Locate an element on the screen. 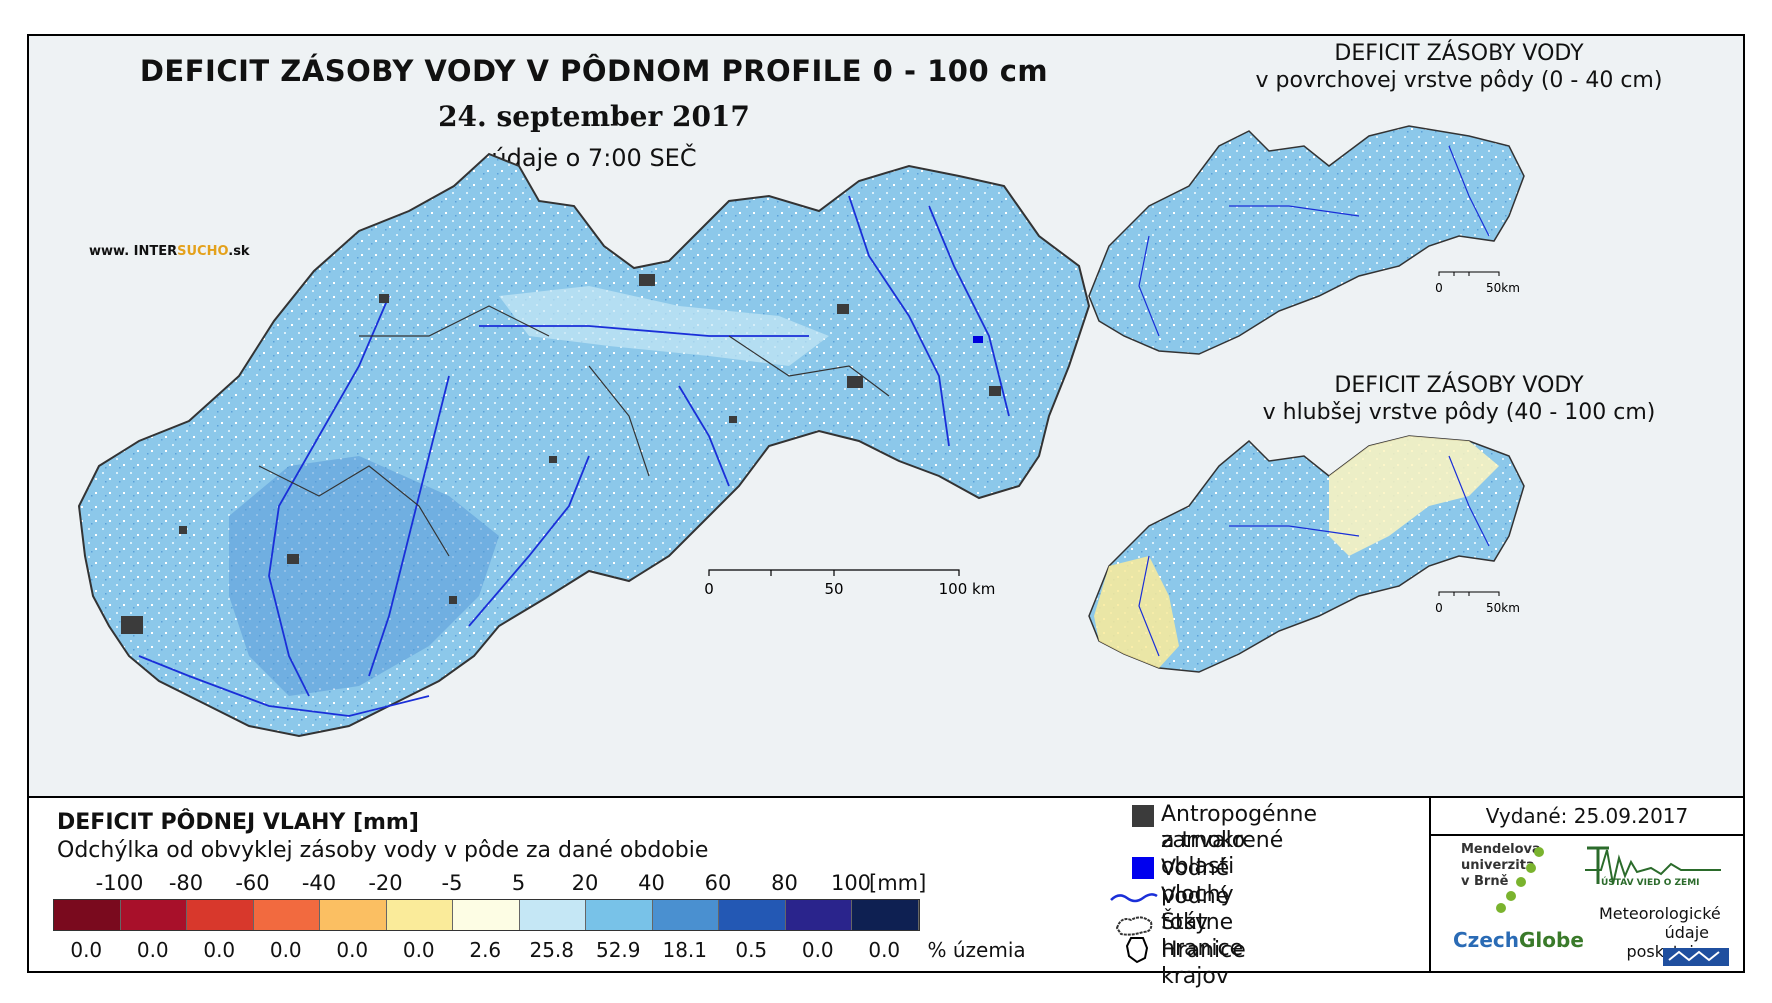 Image resolution: width=1772 pixels, height=1003 pixels. legend-tick-label: 100 is located at coordinates (851, 883).